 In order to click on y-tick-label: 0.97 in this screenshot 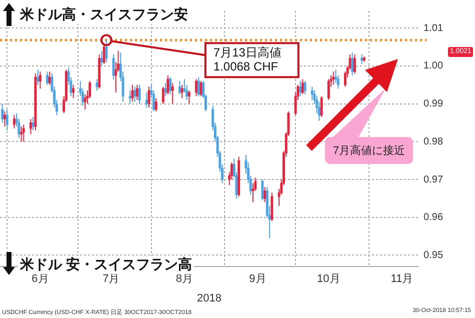, I will do `click(434, 180)`.